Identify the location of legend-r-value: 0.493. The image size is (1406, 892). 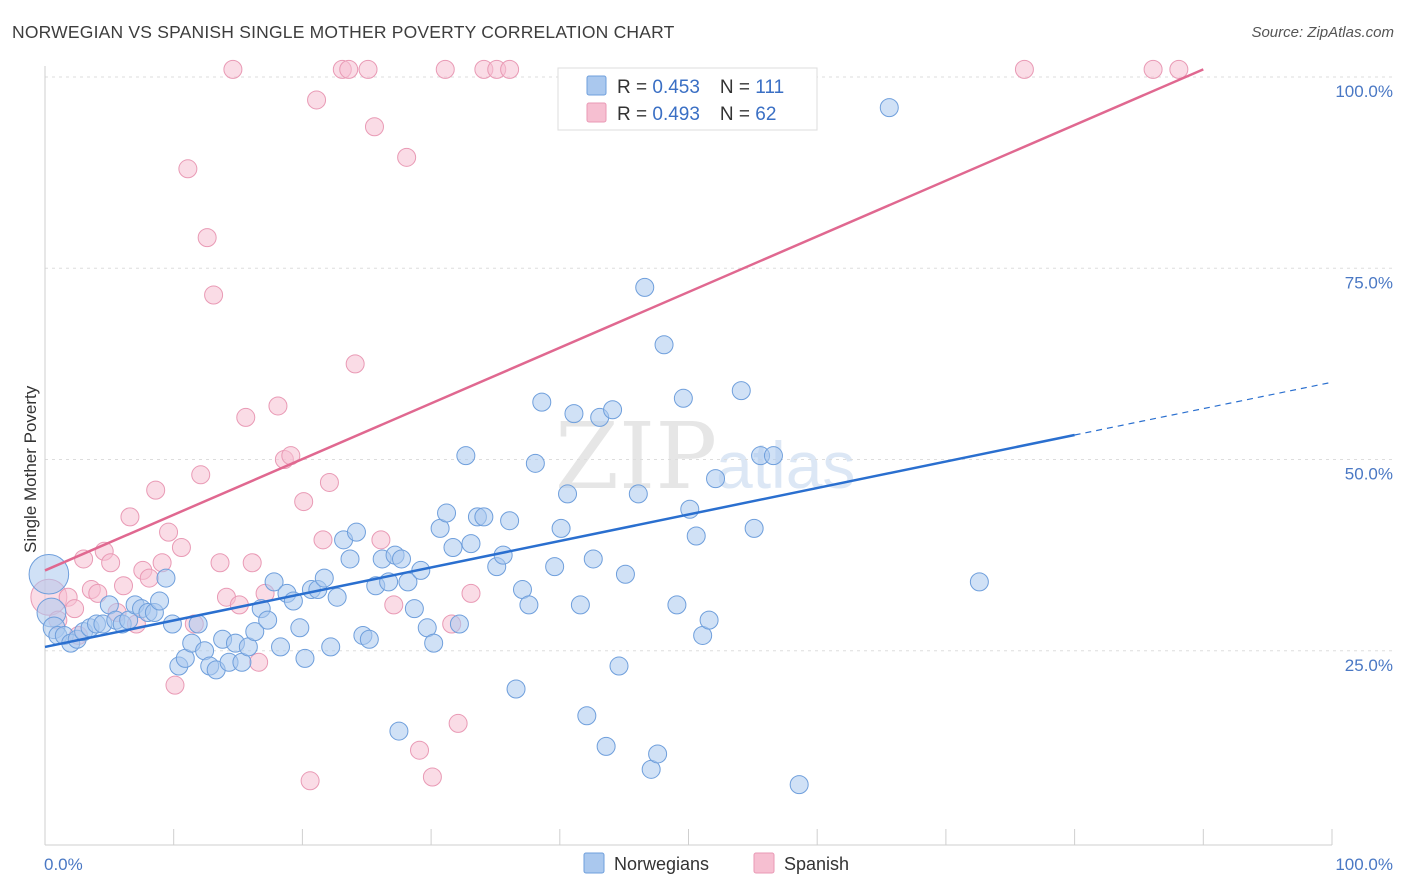
(676, 114).